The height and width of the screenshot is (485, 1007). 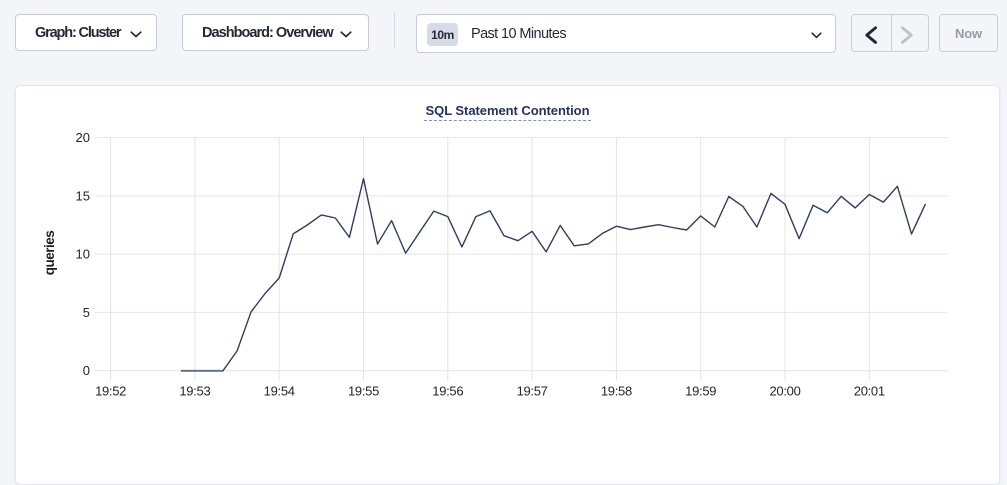 What do you see at coordinates (869, 391) in the screenshot?
I see `svg-text: 20:01` at bounding box center [869, 391].